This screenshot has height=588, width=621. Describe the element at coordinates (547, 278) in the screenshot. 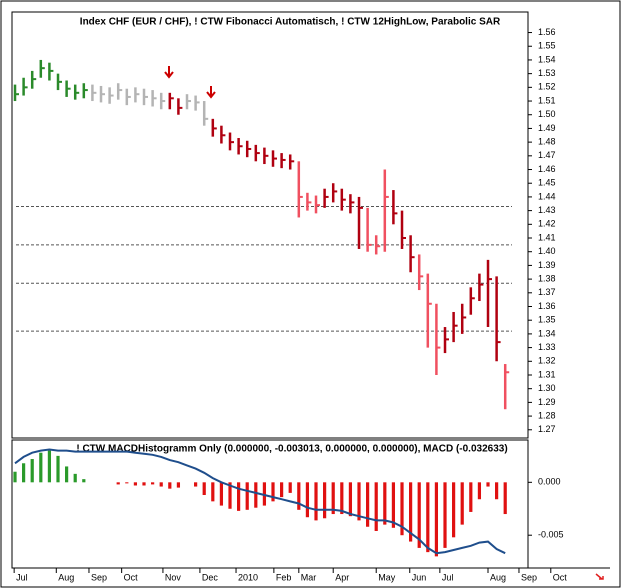

I see `y-tick-label: 1.38` at that location.